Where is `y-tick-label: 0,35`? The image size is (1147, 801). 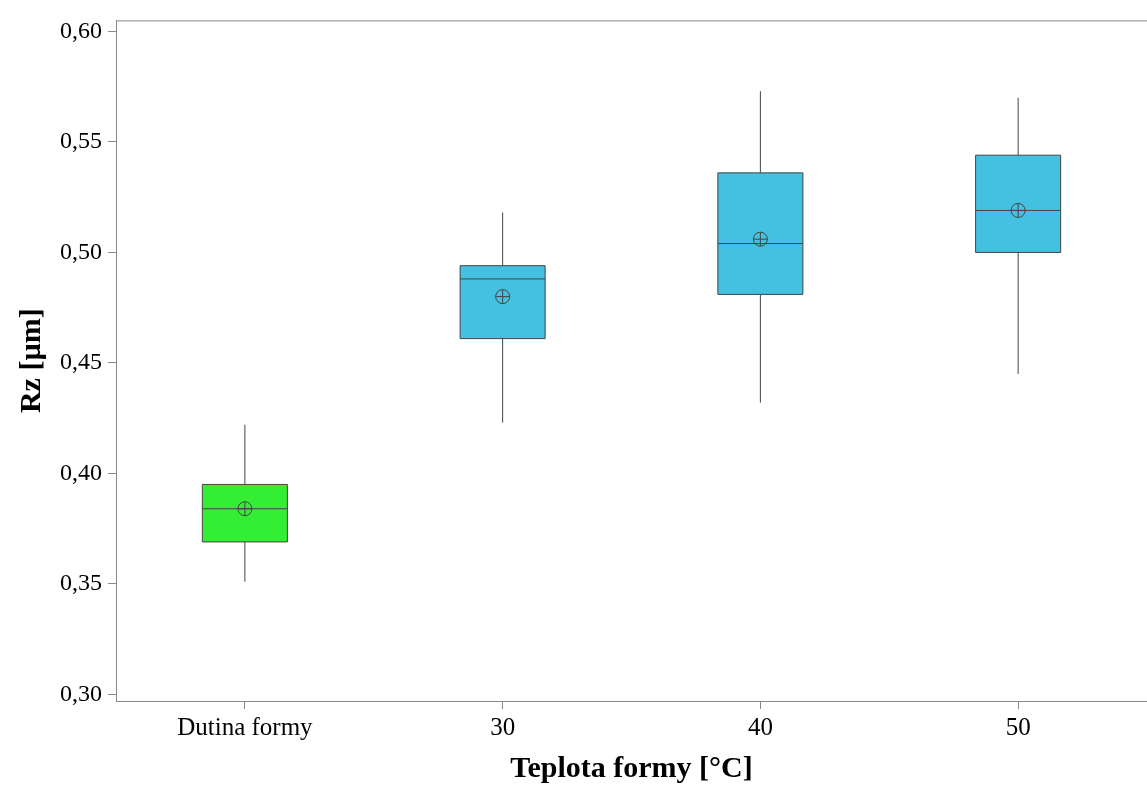
y-tick-label: 0,35 is located at coordinates (81, 582).